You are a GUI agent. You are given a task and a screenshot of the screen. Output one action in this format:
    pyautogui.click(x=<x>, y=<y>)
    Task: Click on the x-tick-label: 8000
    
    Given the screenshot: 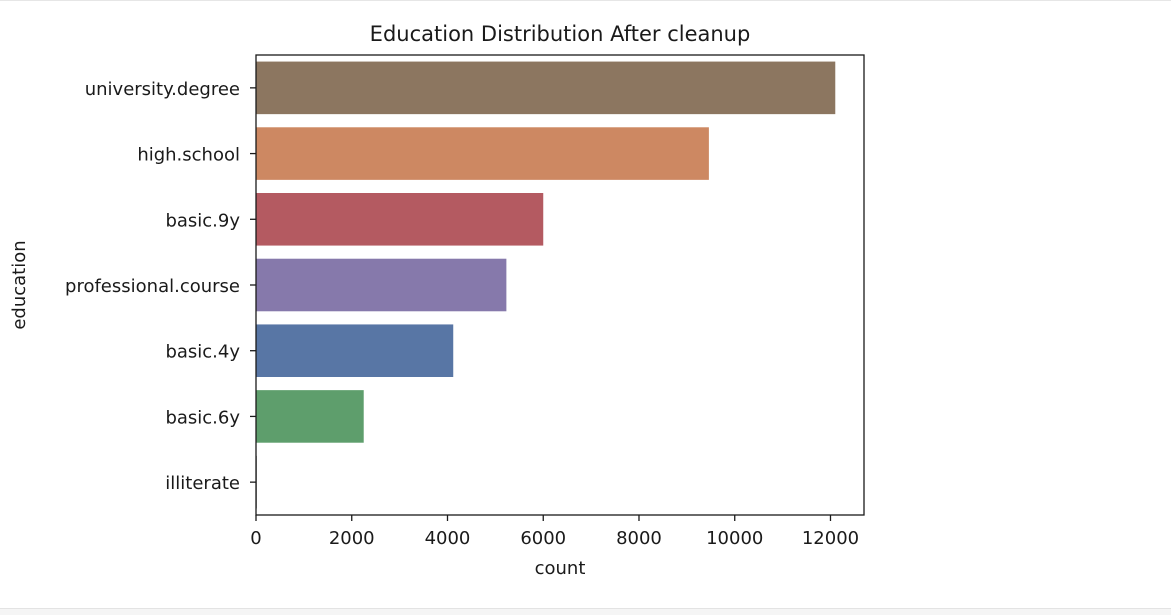 What is the action you would take?
    pyautogui.click(x=639, y=538)
    